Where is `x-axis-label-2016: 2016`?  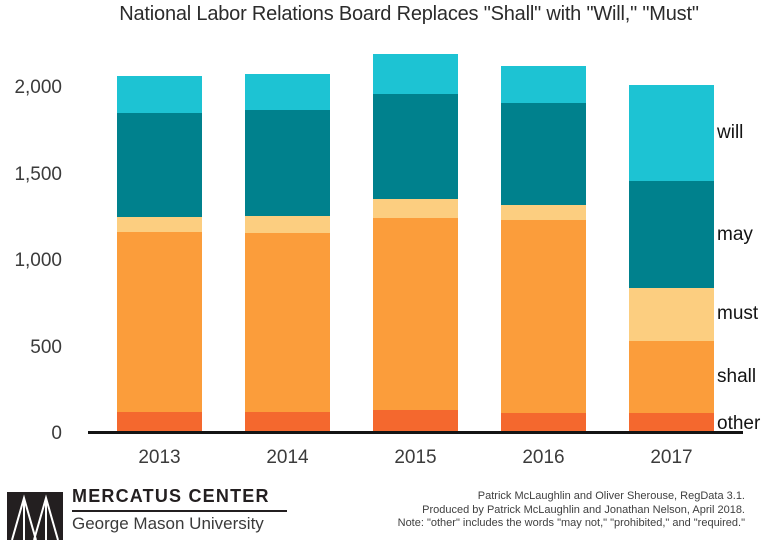
x-axis-label-2016: 2016 is located at coordinates (543, 457).